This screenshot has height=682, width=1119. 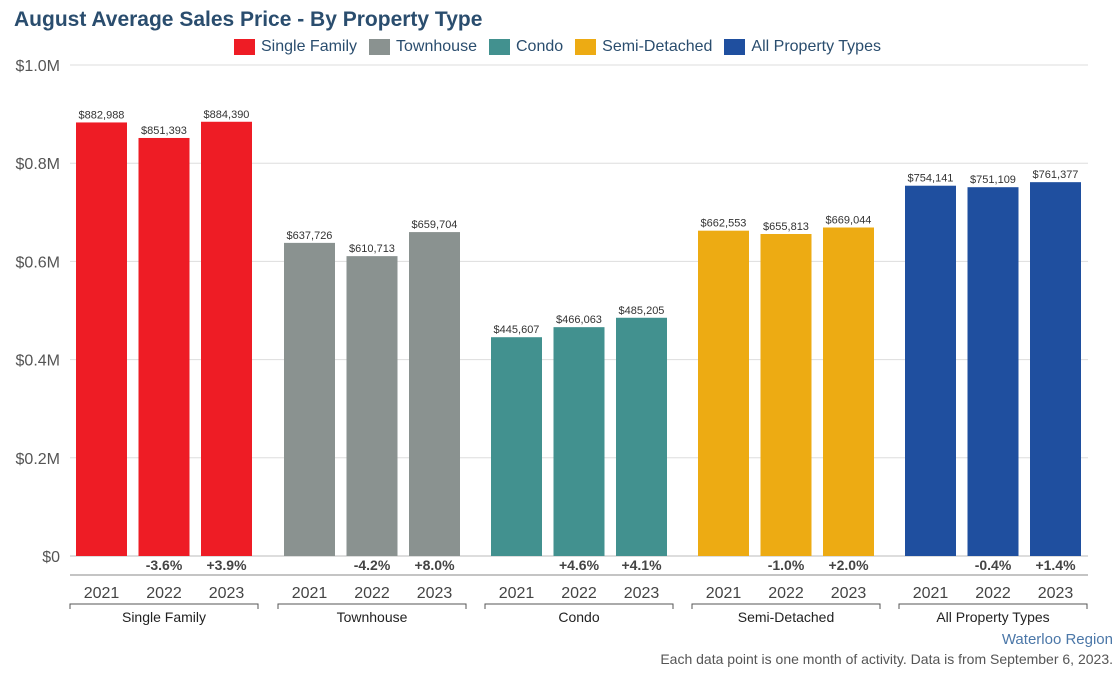 I want to click on group-label: All Property Types, so click(x=992, y=617).